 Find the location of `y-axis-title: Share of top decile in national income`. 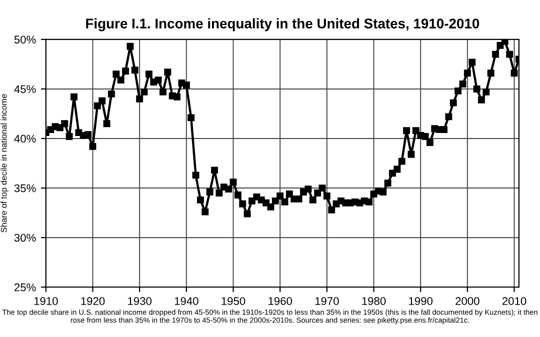

y-axis-title: Share of top decile in national income is located at coordinates (4, 163).